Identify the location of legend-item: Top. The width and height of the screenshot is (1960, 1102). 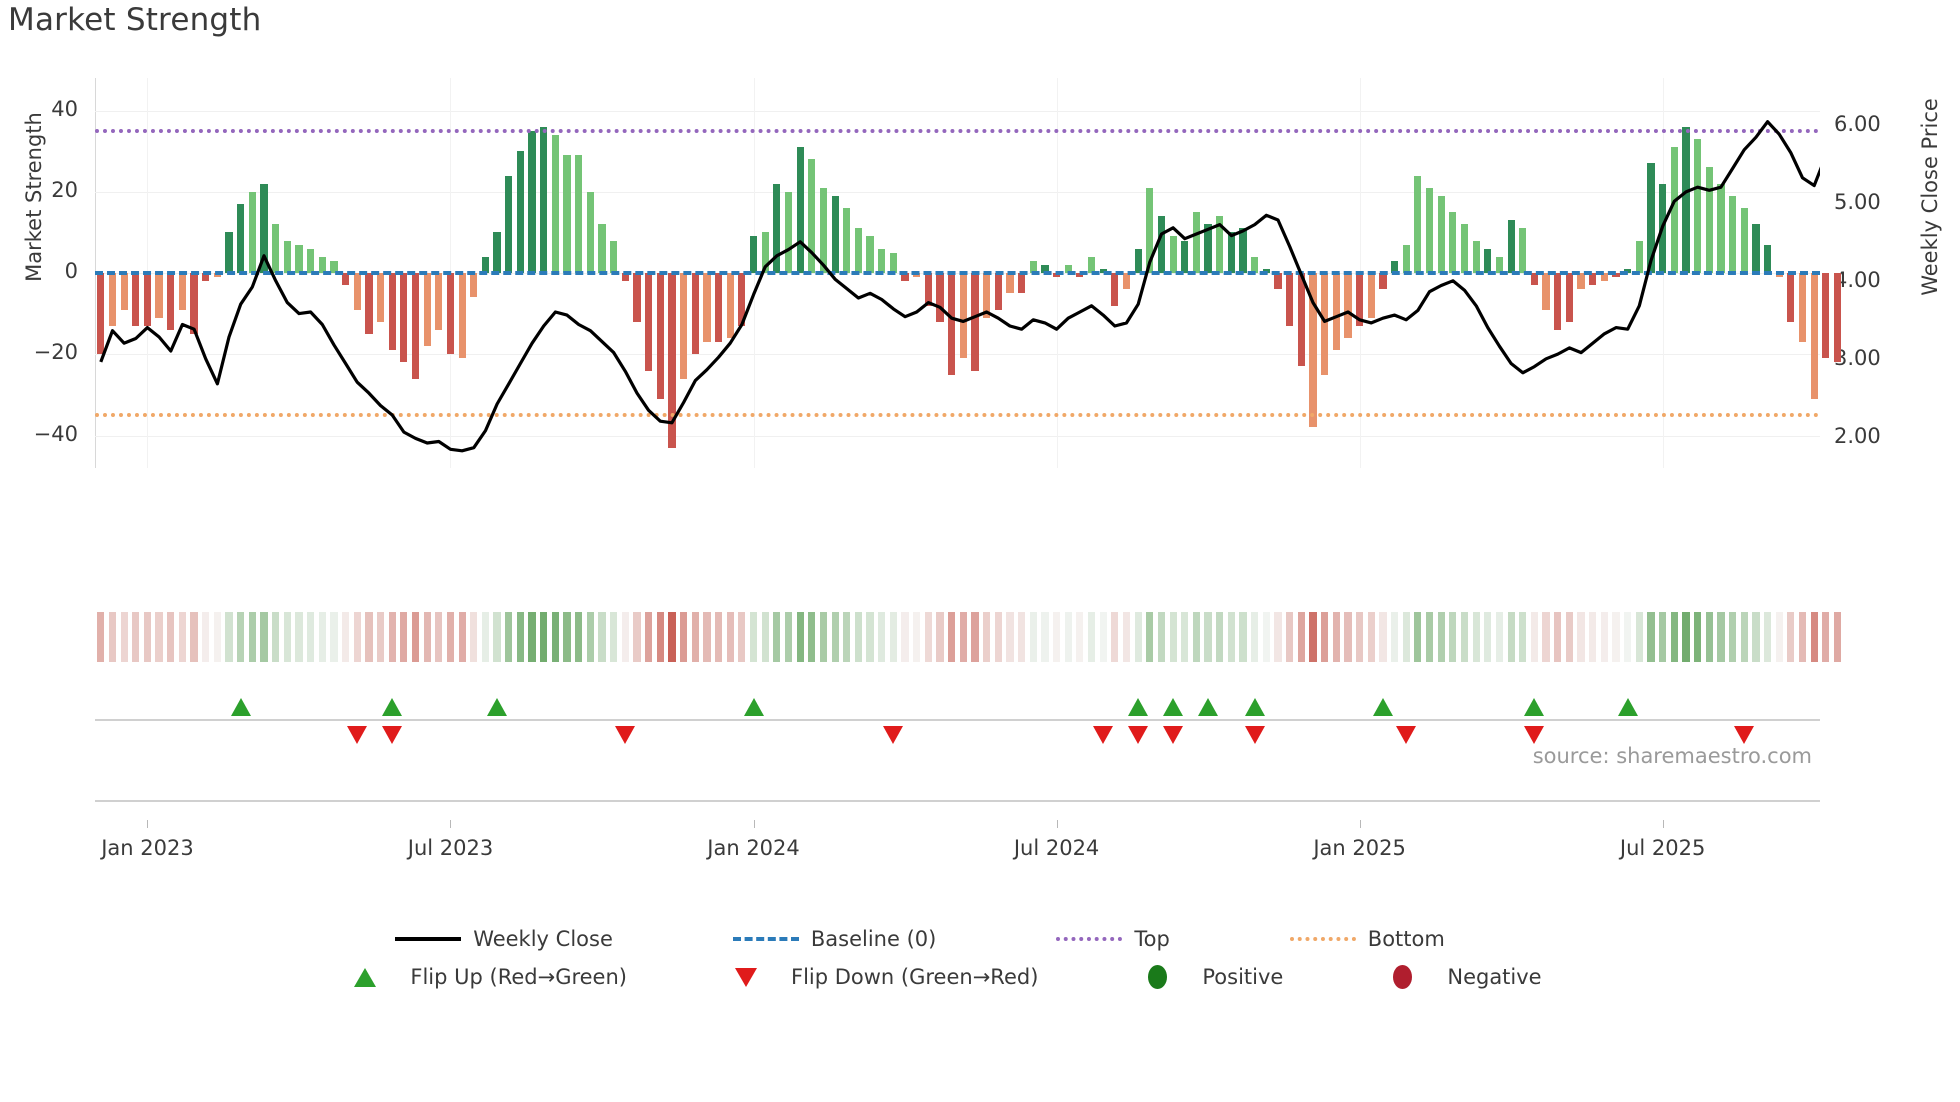
(1113, 939).